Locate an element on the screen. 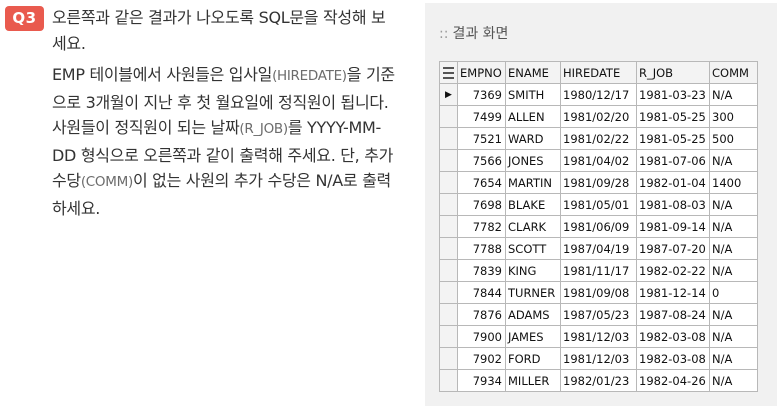 The width and height of the screenshot is (781, 410). table-row: 7934 MILLER 1982/01/23 1982-04-26 N/A is located at coordinates (598, 380).